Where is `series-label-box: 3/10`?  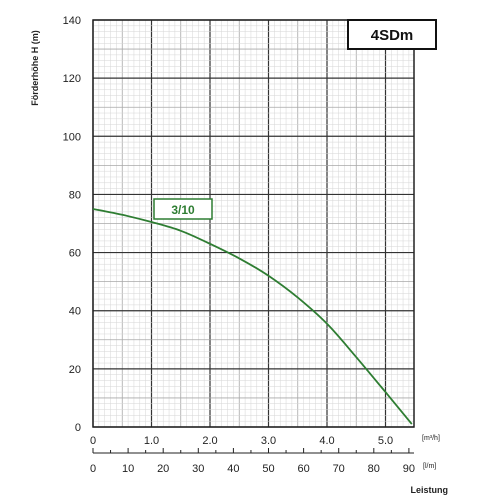
series-label-box: 3/10 is located at coordinates (183, 209).